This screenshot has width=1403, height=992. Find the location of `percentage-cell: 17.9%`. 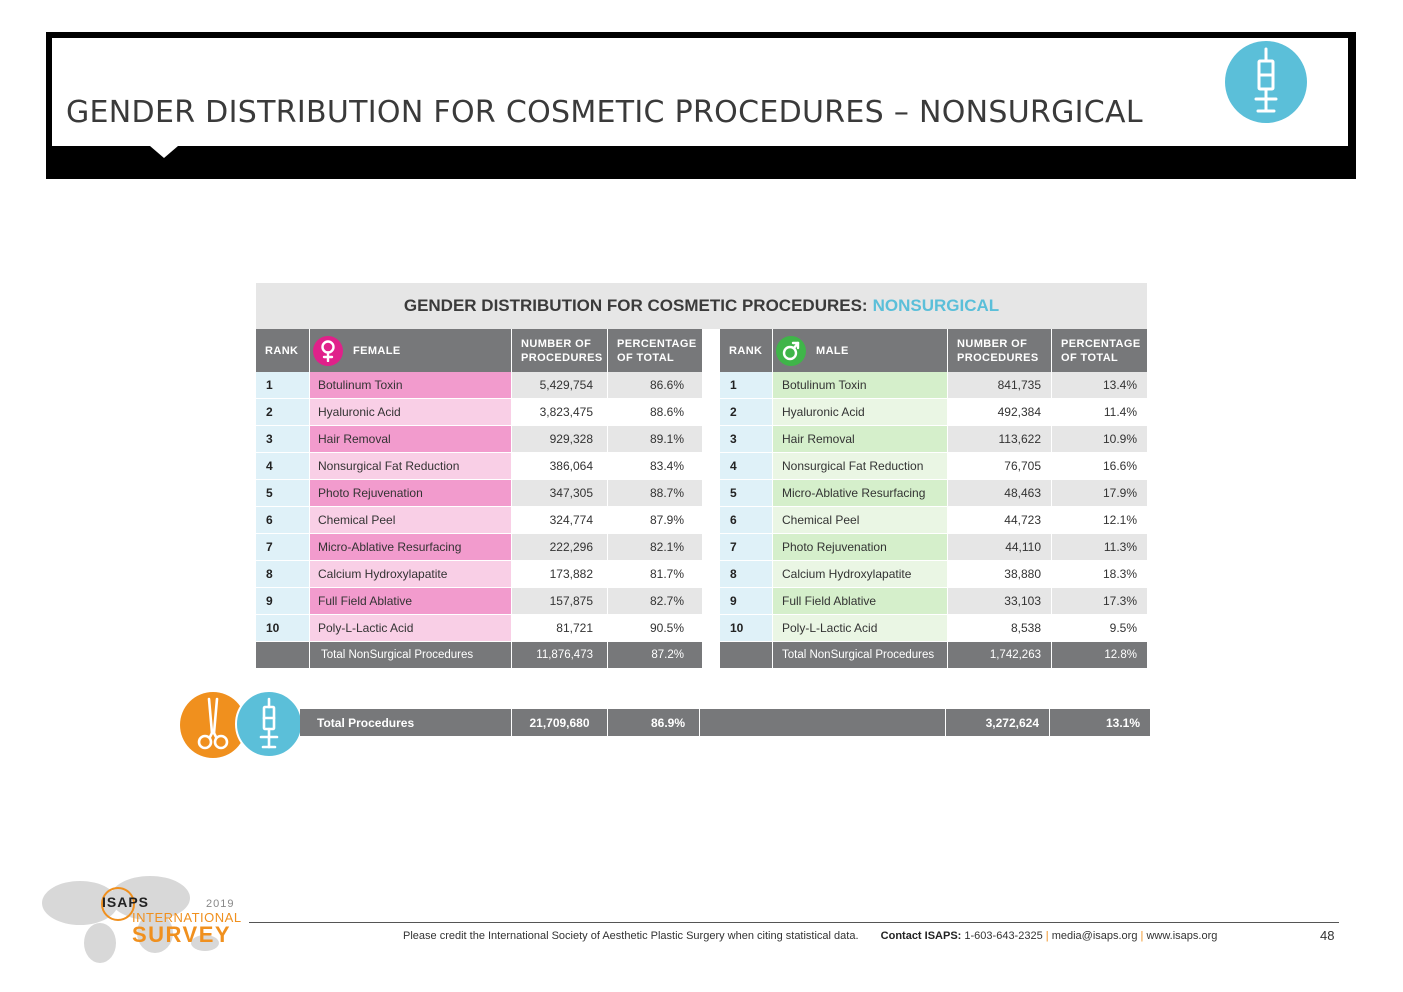

percentage-cell: 17.9% is located at coordinates (1099, 493).